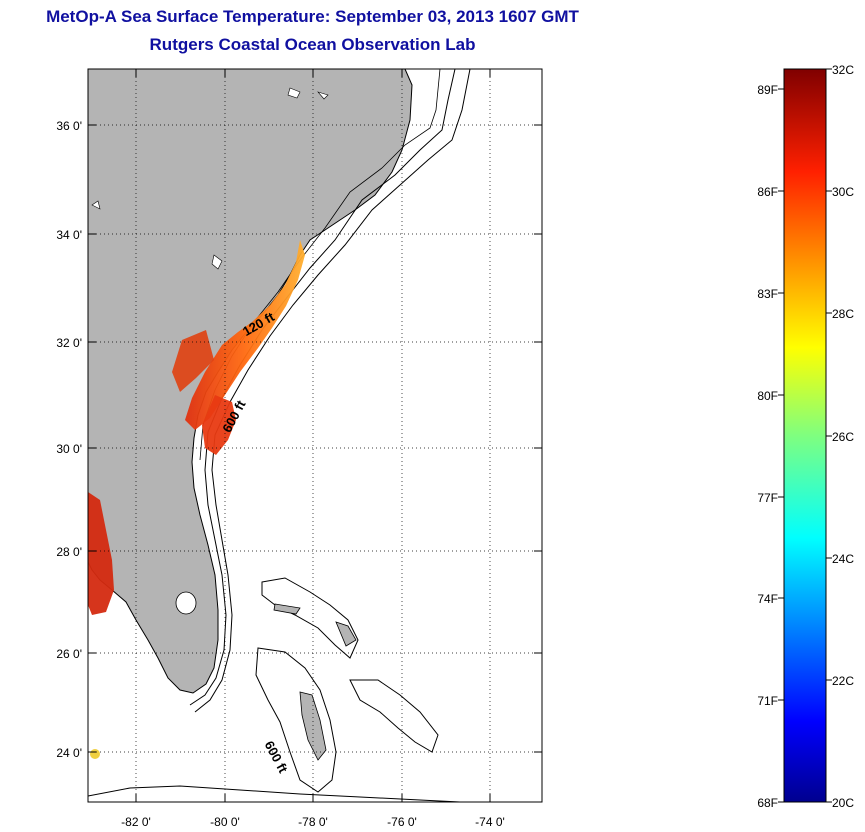 The height and width of the screenshot is (832, 865). I want to click on colorbar-f-label: 74F, so click(767, 599).